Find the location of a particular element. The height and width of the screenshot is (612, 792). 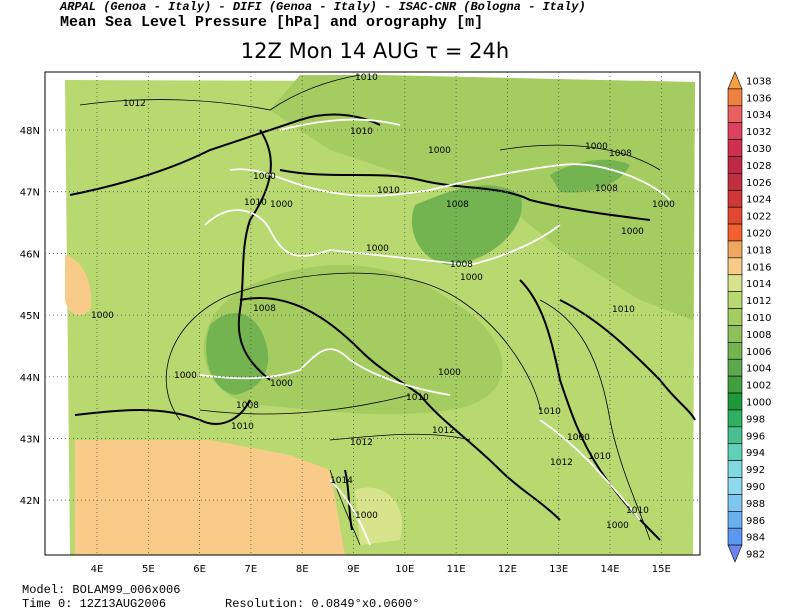

colorbar-label: 1010 is located at coordinates (758, 318).